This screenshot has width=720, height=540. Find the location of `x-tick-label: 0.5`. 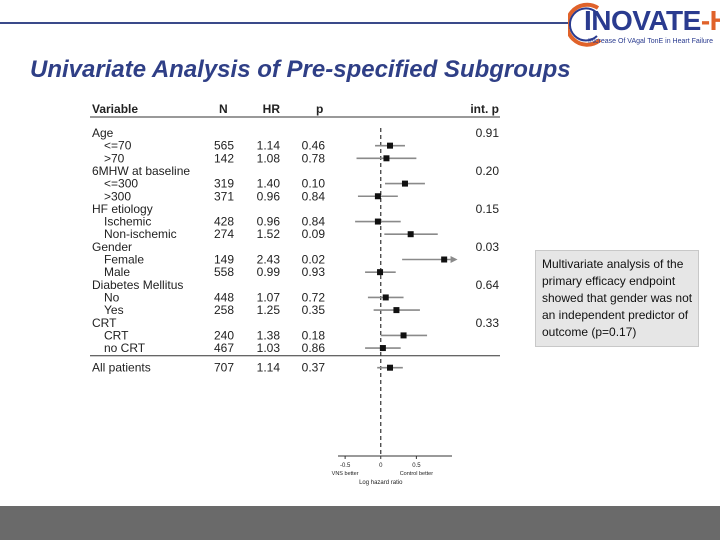

x-tick-label: 0.5 is located at coordinates (416, 466).